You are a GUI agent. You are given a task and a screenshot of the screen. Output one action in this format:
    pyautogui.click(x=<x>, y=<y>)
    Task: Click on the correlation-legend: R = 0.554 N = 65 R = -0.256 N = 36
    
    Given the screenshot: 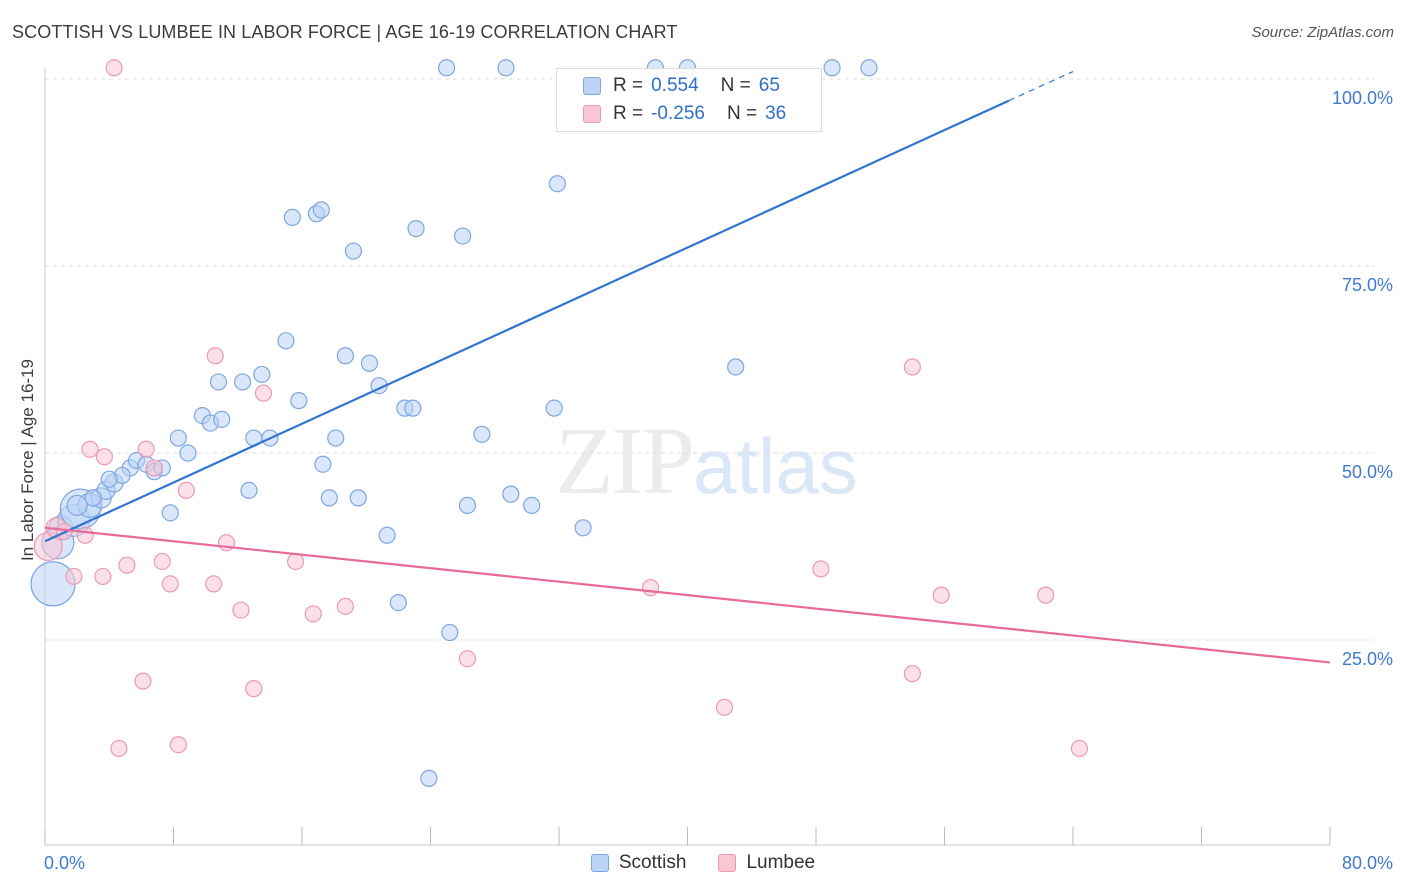 What is the action you would take?
    pyautogui.click(x=689, y=100)
    